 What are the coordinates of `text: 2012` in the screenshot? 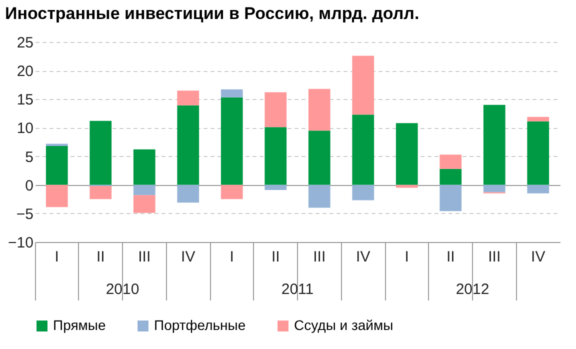 It's located at (473, 289).